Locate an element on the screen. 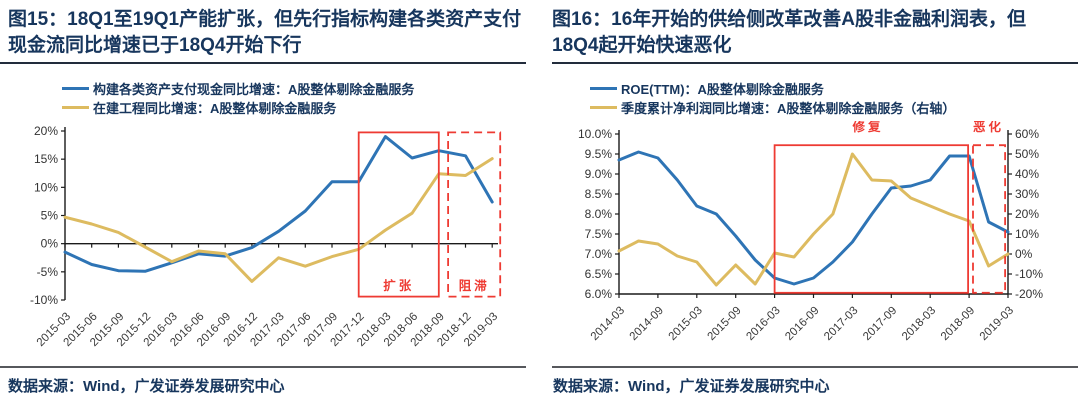 The width and height of the screenshot is (1080, 407). y-axis-tick-label: 8.5% is located at coordinates (599, 194).